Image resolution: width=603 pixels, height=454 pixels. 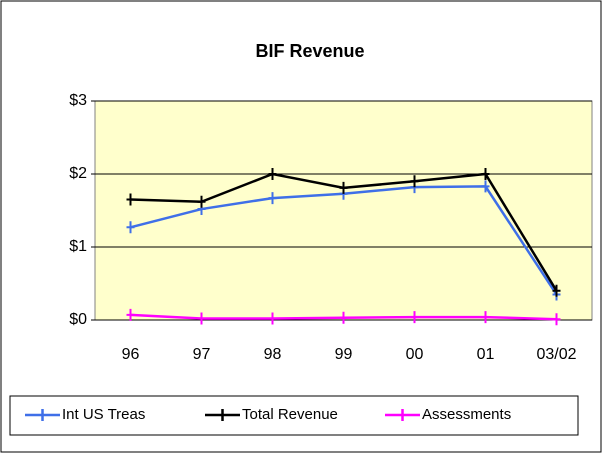 What do you see at coordinates (556, 354) in the screenshot?
I see `x-tick-label: 03/02` at bounding box center [556, 354].